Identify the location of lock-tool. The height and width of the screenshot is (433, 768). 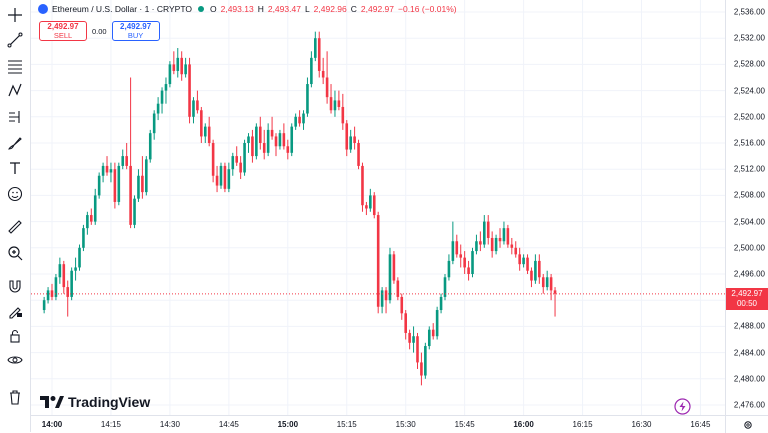
(15, 336).